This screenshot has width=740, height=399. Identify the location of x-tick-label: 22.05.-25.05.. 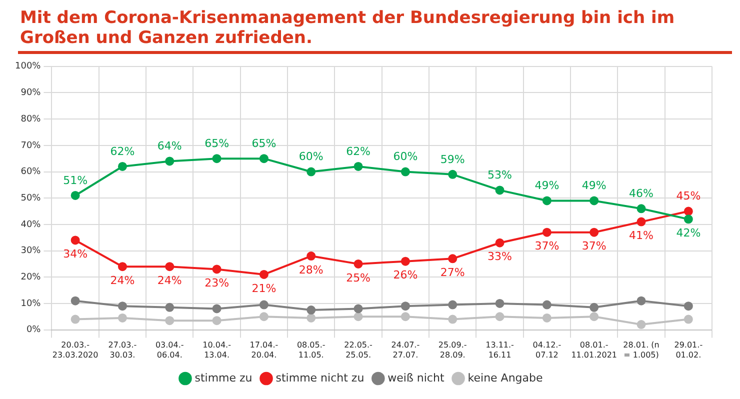
(358, 350).